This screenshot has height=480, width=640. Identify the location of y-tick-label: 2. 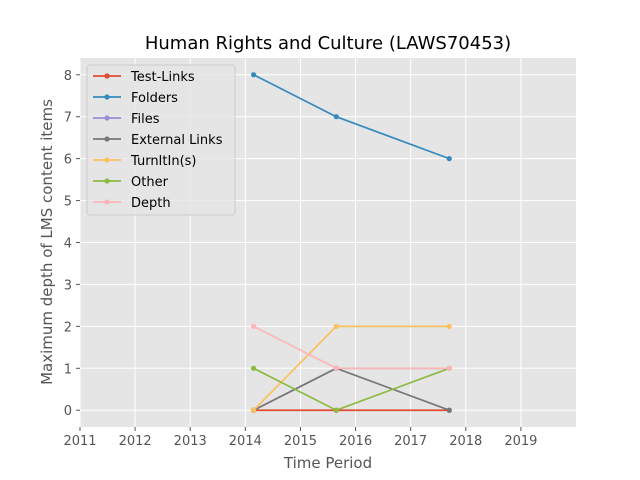
(68, 327).